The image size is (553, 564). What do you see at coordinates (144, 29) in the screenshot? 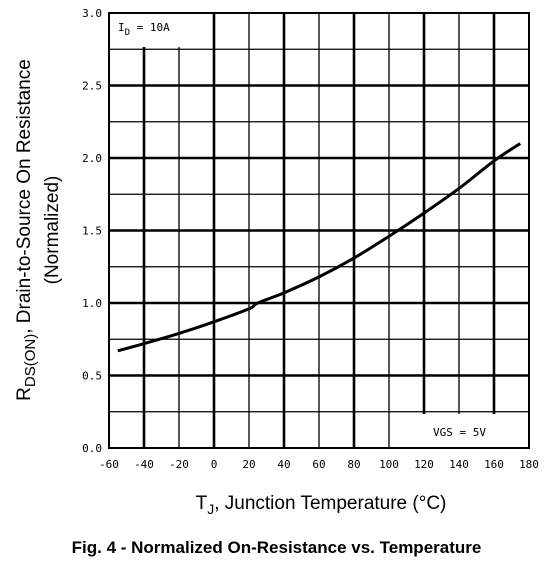
I see `annotation-top: ID = 10A` at bounding box center [144, 29].